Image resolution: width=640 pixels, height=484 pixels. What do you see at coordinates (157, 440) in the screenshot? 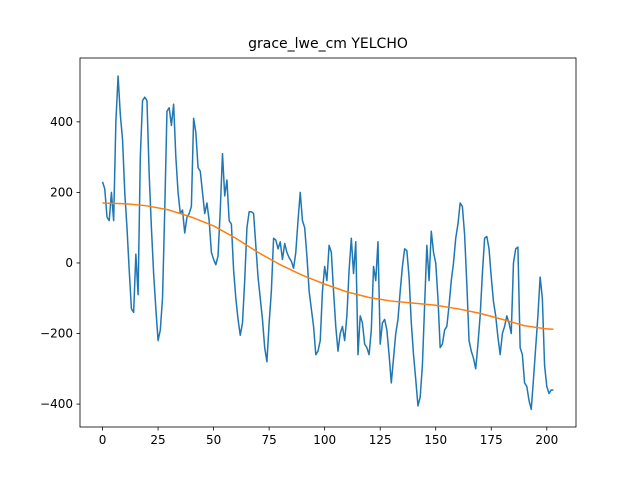
I see `x-tick-label: 25` at bounding box center [157, 440].